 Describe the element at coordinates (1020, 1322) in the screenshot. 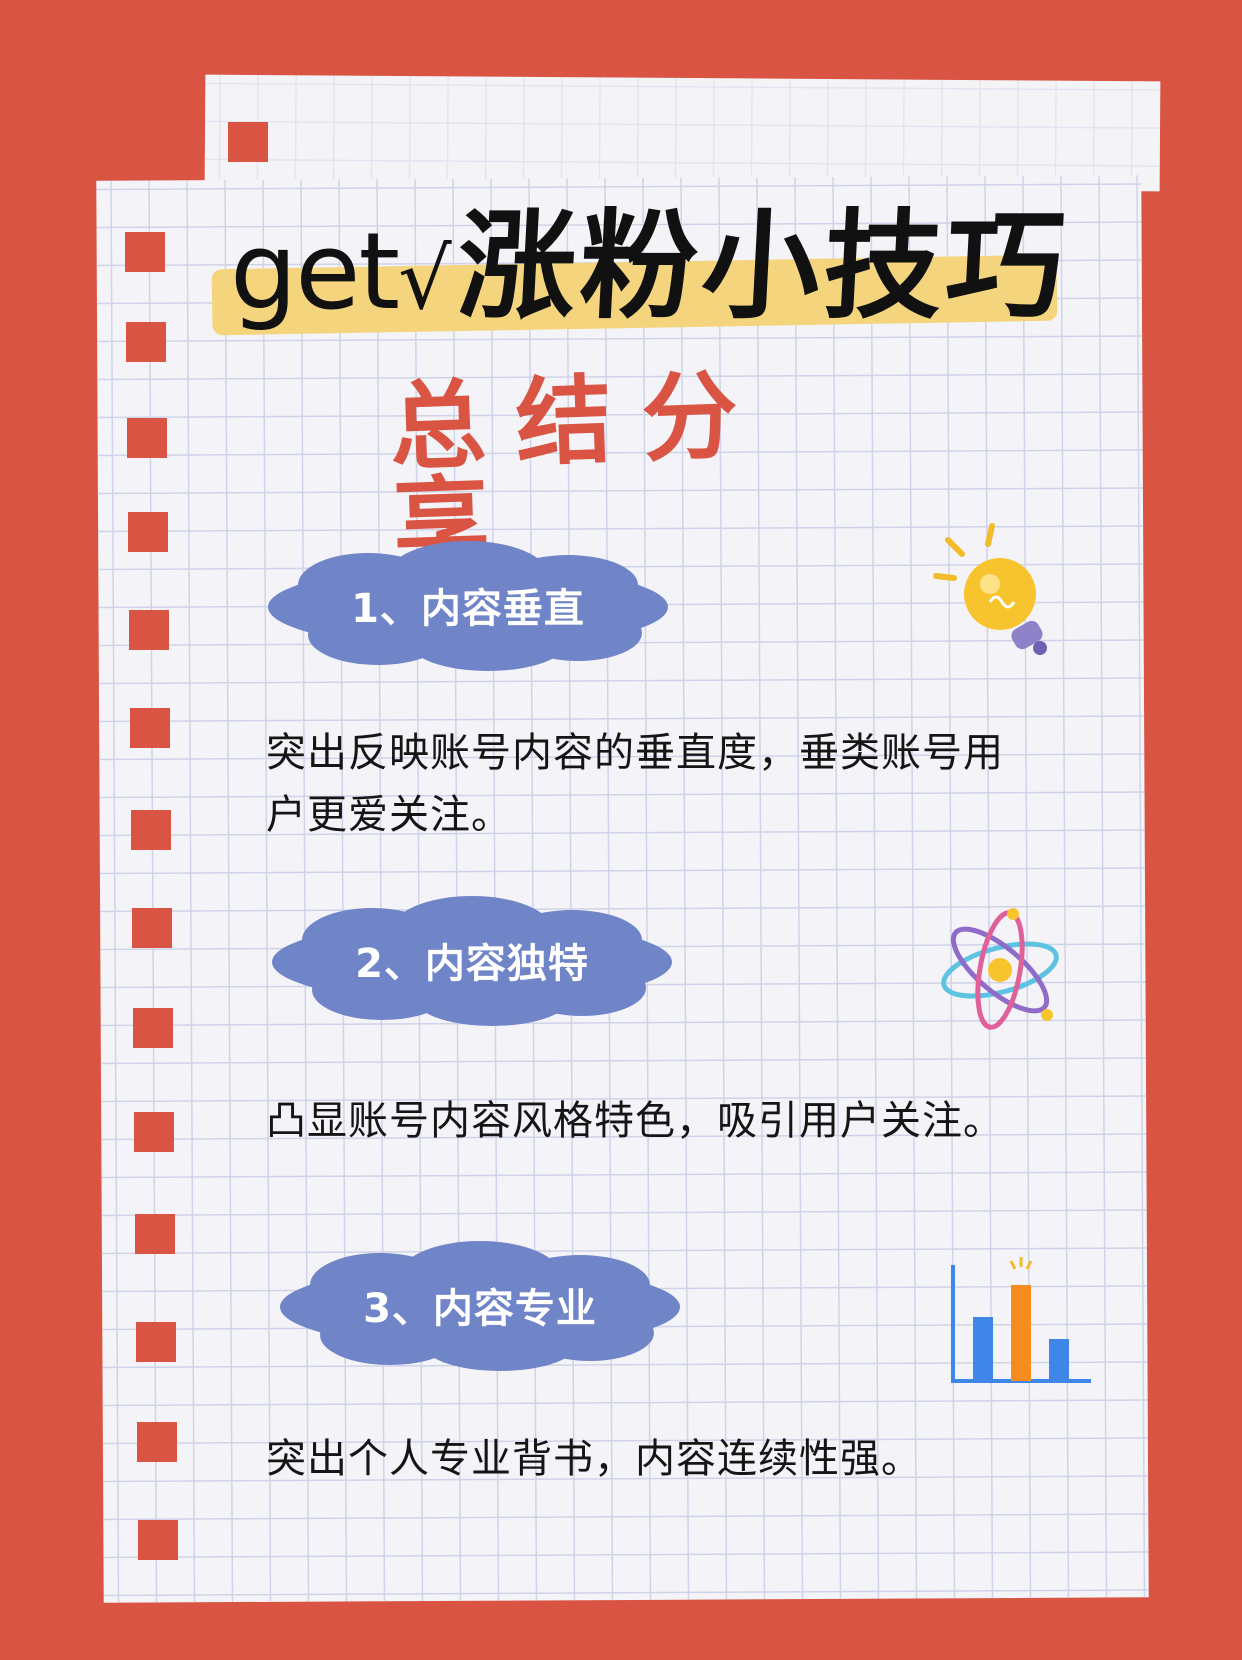

I see `bar-chart-icon` at that location.